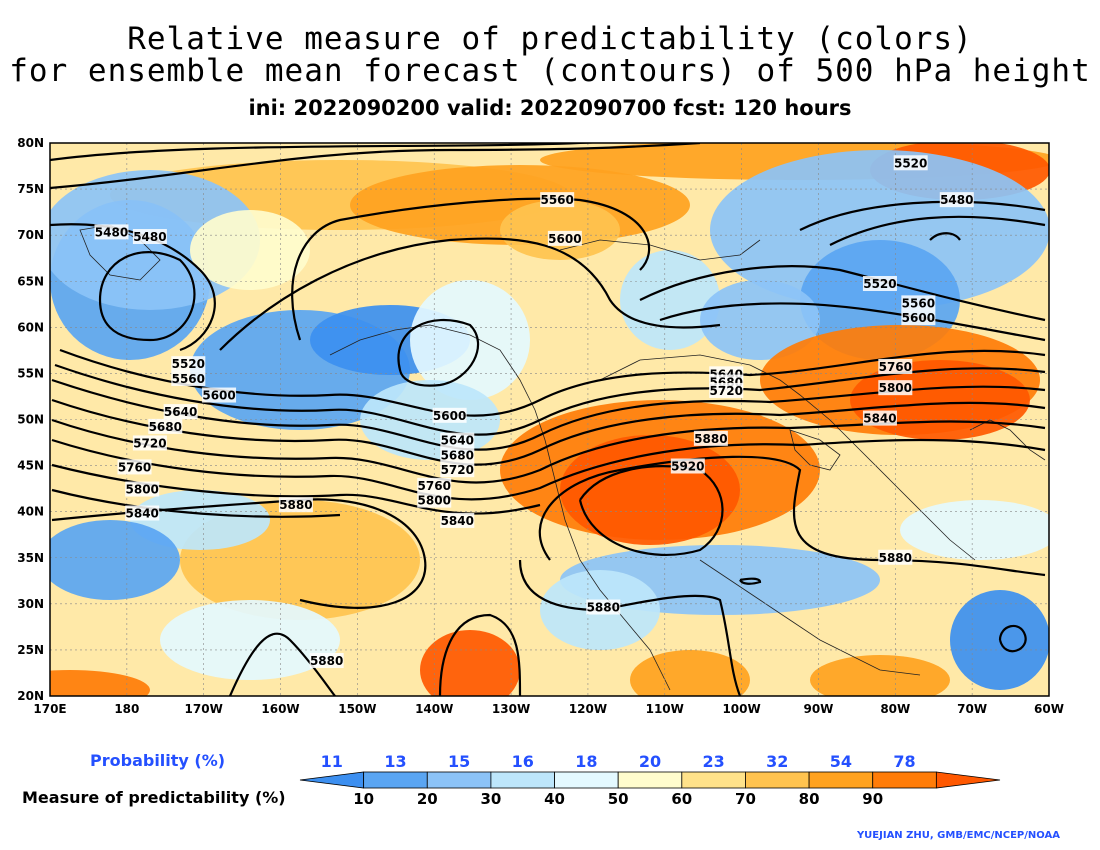 This screenshot has height=850, width=1100. What do you see at coordinates (879, 284) in the screenshot?
I see `contour-label: 5520` at bounding box center [879, 284].